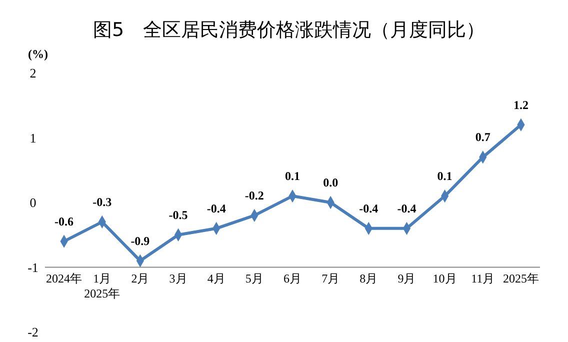  What do you see at coordinates (140, 278) in the screenshot?
I see `x-tick-label: 2月` at bounding box center [140, 278].